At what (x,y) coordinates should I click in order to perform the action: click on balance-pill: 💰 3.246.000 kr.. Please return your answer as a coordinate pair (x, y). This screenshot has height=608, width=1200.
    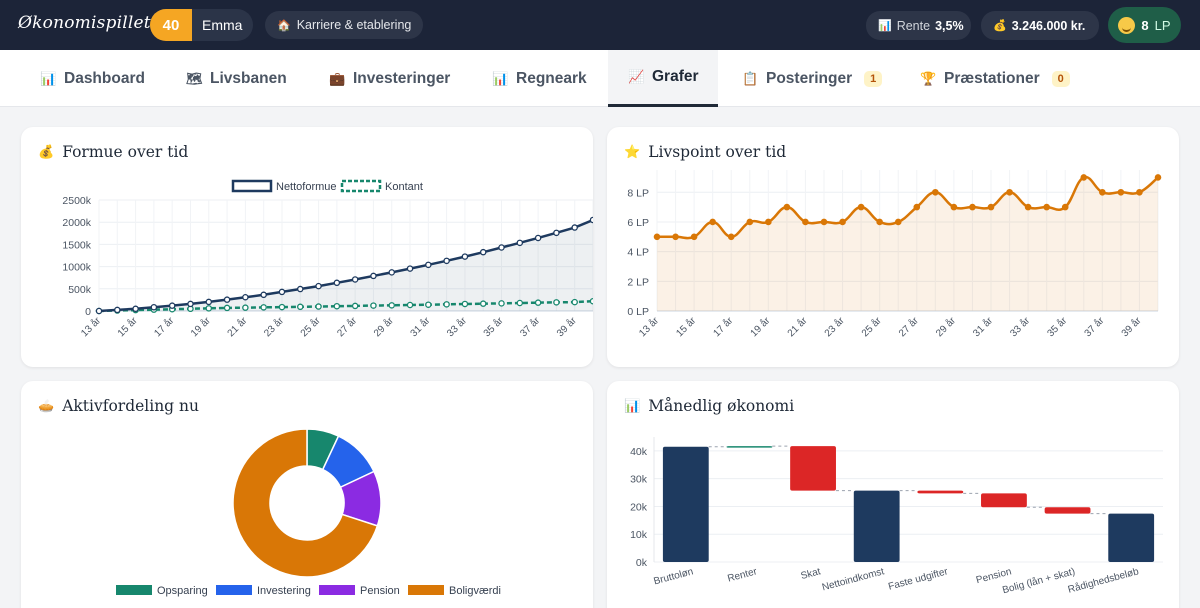
    Looking at the image, I should click on (1040, 25).